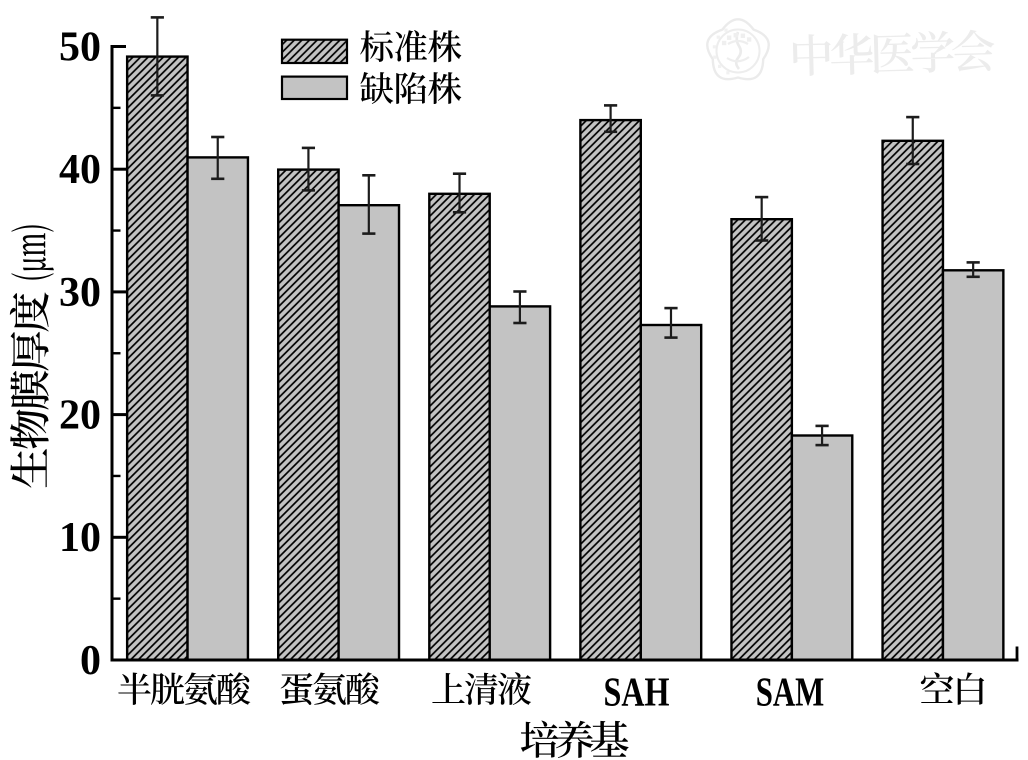 Image resolution: width=1028 pixels, height=760 pixels. I want to click on svg-text: 50, so click(80, 47).